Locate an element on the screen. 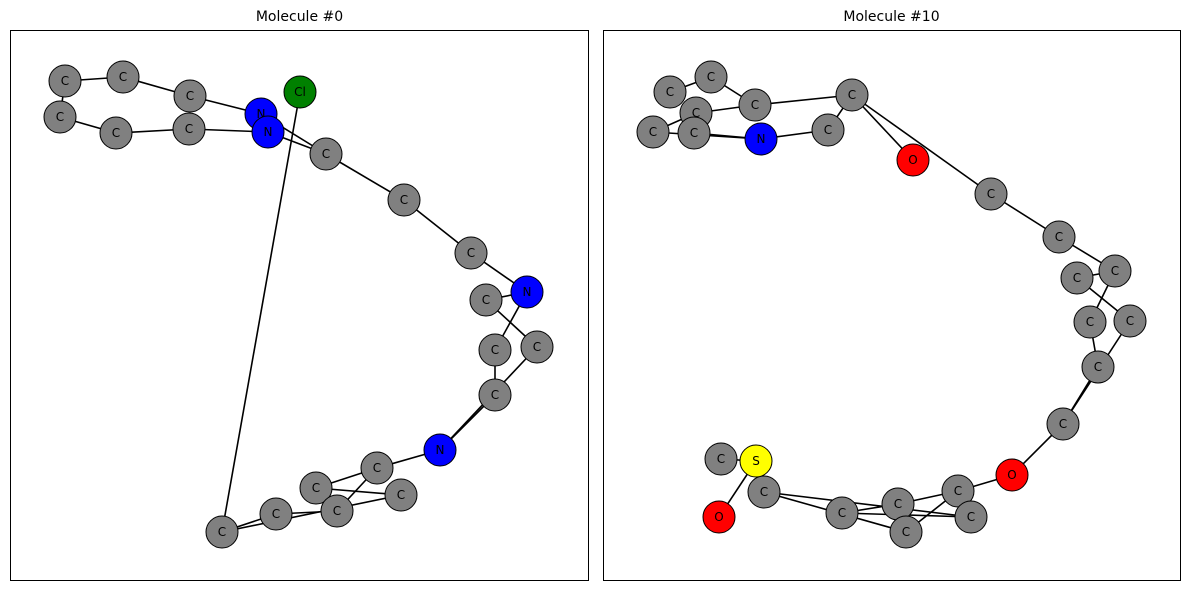 This screenshot has width=1190, height=590. atom-1-17: C is located at coordinates (1063, 424).